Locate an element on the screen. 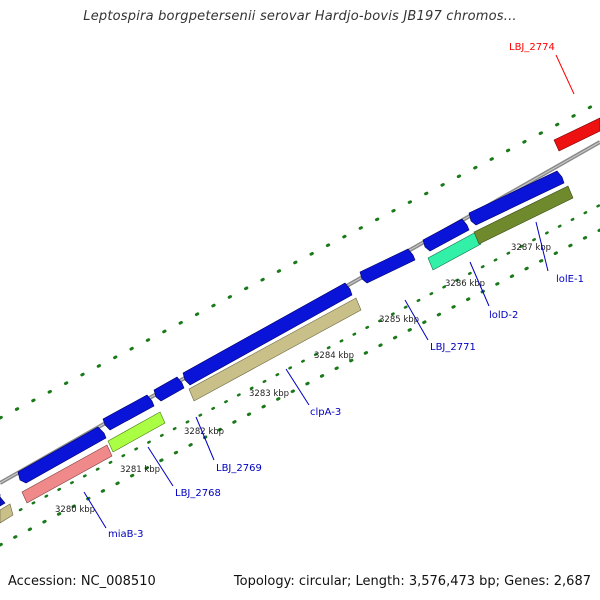 This screenshot has height=600, width=600. gene-label-lolE-1: lolE-1 is located at coordinates (570, 279).